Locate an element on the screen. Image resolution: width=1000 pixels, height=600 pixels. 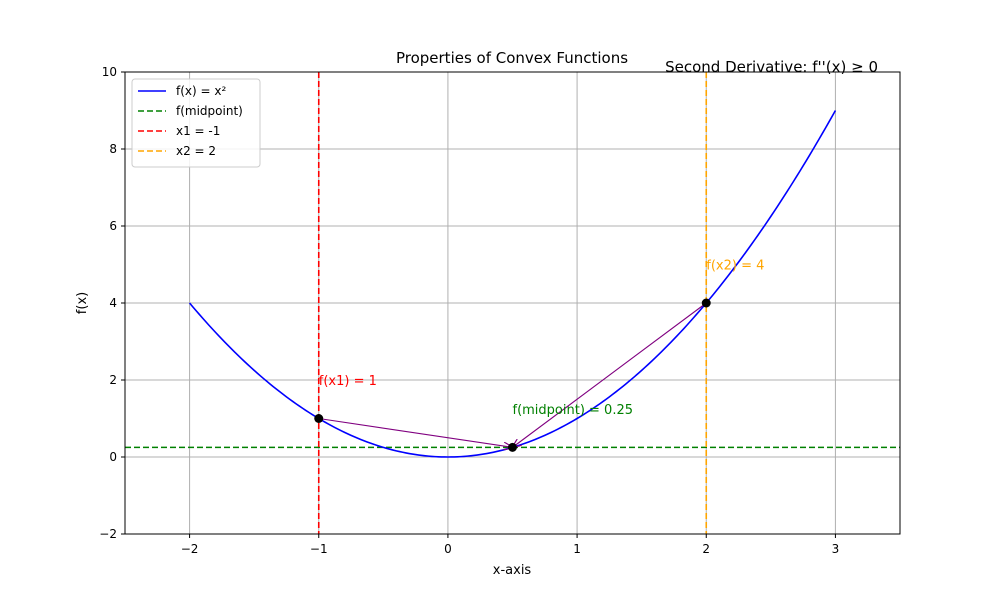
y-tick-label: 4 is located at coordinates (113, 303).